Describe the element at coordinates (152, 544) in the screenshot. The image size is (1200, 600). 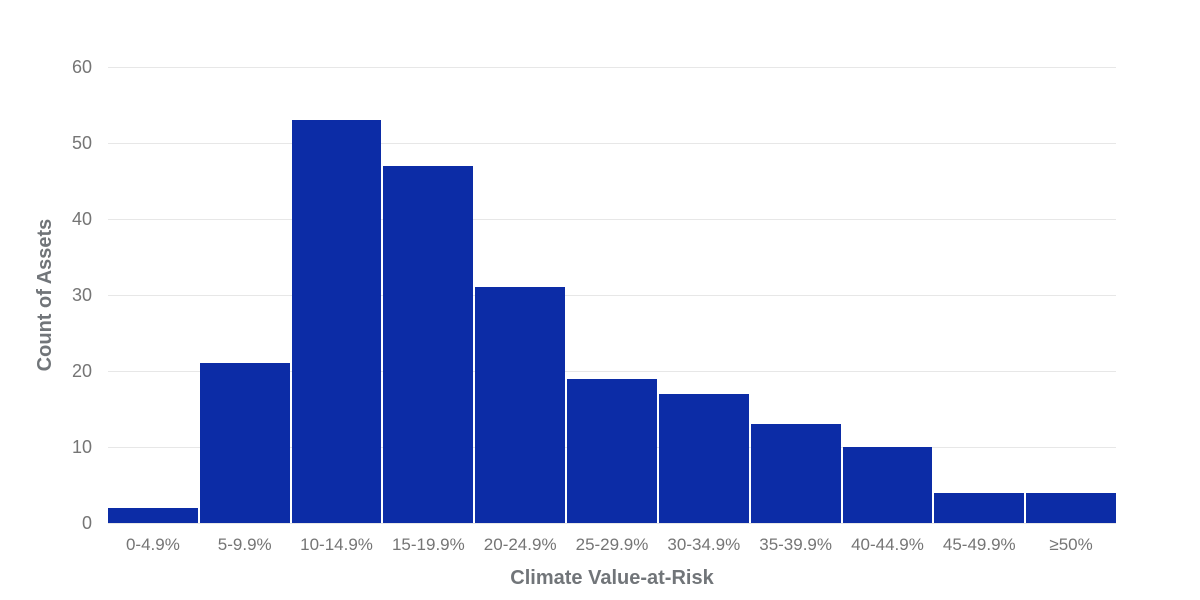
I see `x-tick-label-0-4.9%: 0-4.9%` at that location.